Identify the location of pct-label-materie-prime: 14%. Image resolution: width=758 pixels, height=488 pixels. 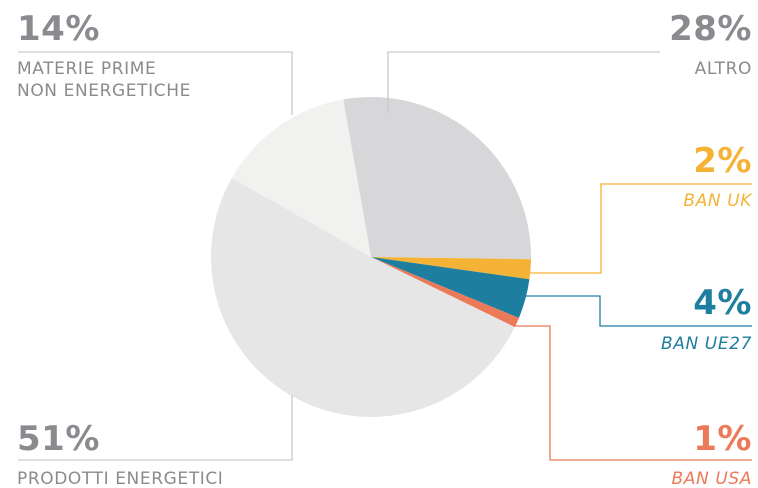
(58, 29).